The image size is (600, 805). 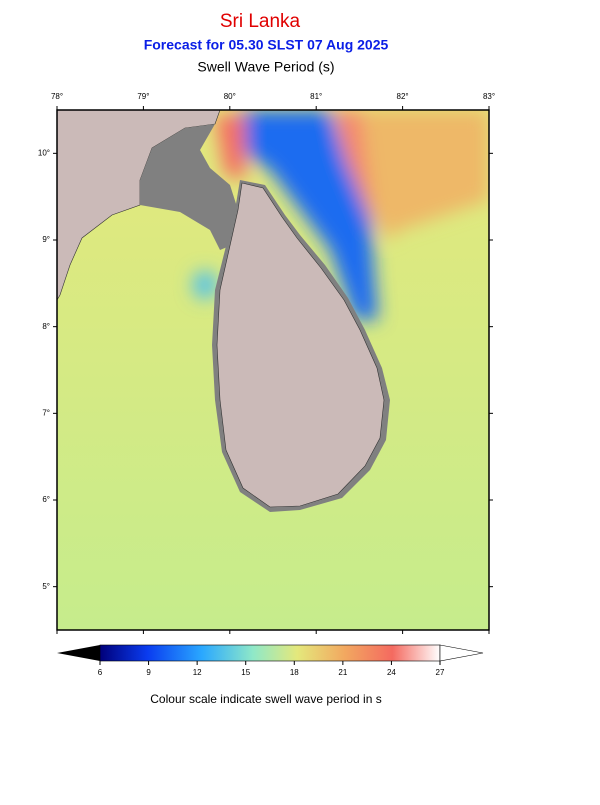 What do you see at coordinates (245, 672) in the screenshot?
I see `colorbar-tick-label: 15` at bounding box center [245, 672].